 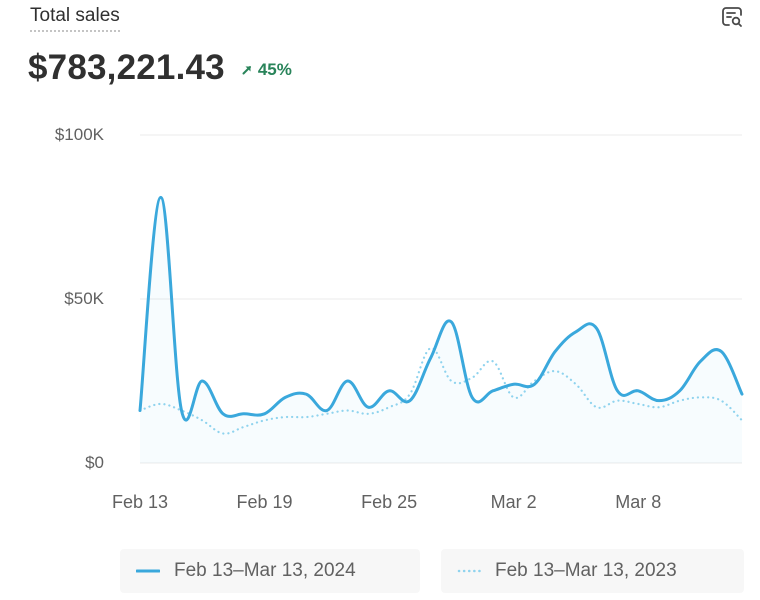 I want to click on legend-item-previous: Feb 13–Mar 13, 2023, so click(x=592, y=571).